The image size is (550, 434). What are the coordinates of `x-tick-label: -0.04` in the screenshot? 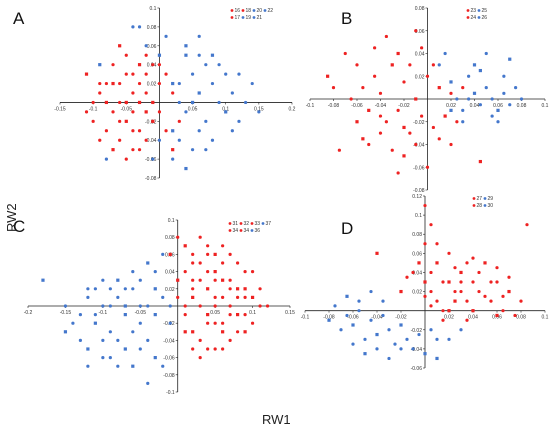 It's located at (381, 106).